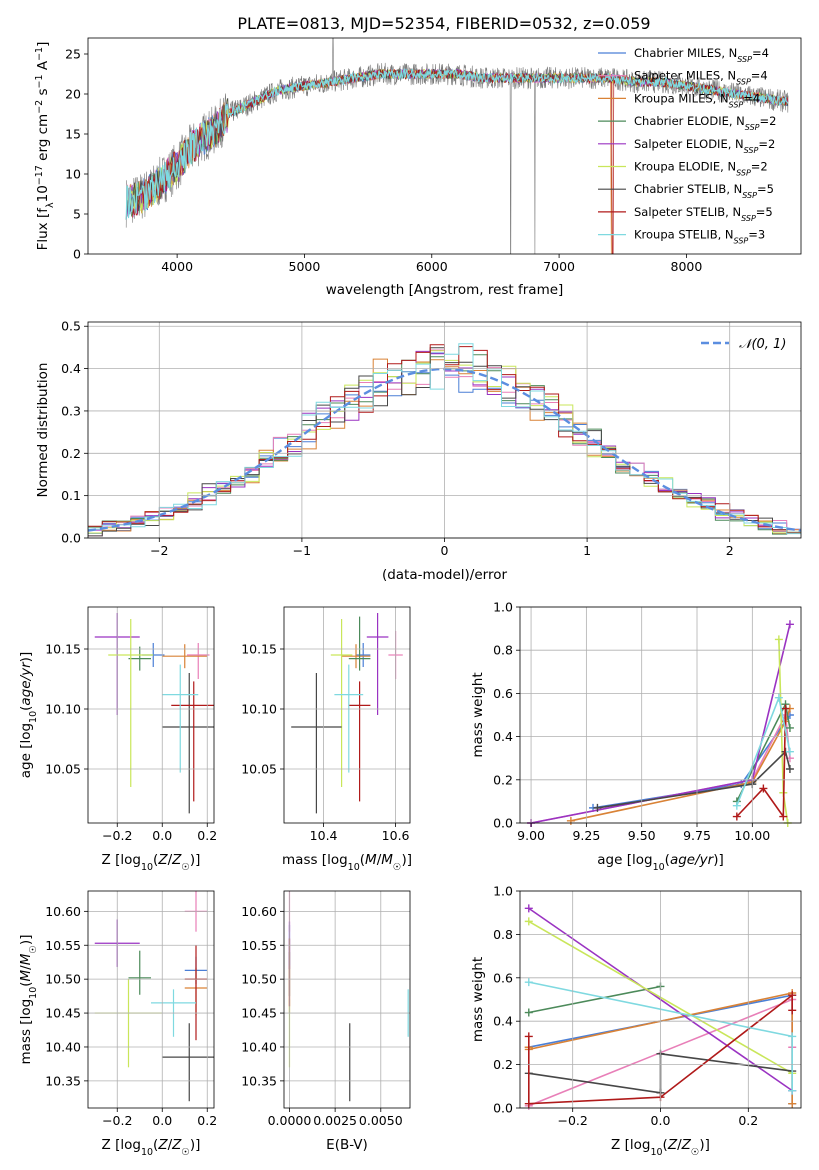 The width and height of the screenshot is (819, 1170). Describe the element at coordinates (347, 999) in the screenshot. I see `mass-vs-ebv-frame` at that location.